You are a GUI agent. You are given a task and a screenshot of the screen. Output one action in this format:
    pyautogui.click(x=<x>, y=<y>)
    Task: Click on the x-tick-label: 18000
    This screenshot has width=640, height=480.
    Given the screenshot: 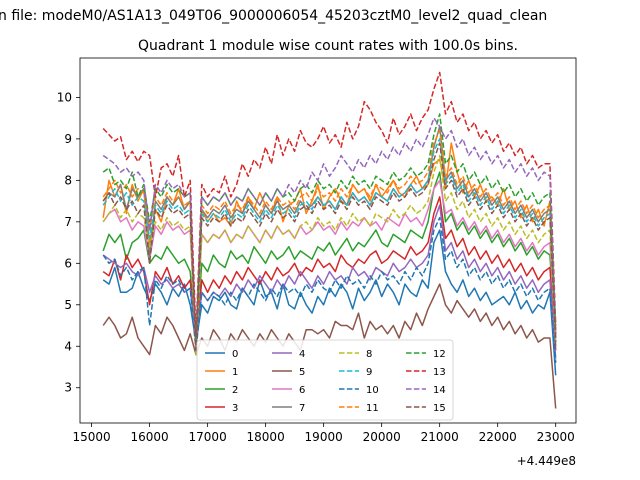 What is the action you would take?
    pyautogui.click(x=266, y=437)
    